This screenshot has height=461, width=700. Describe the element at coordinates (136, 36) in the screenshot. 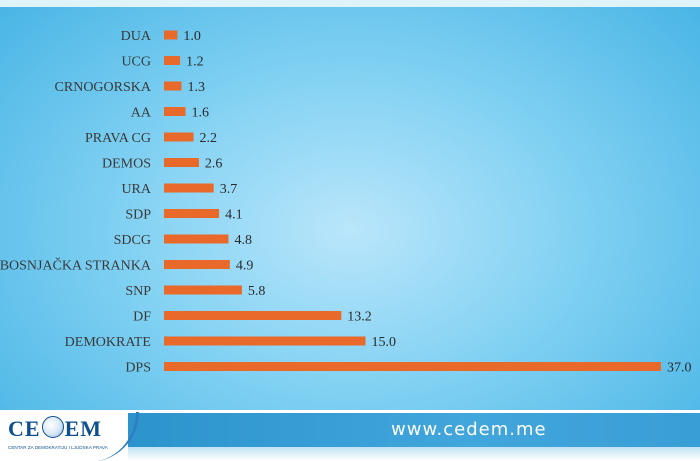

I see `category-label: DUA` at that location.